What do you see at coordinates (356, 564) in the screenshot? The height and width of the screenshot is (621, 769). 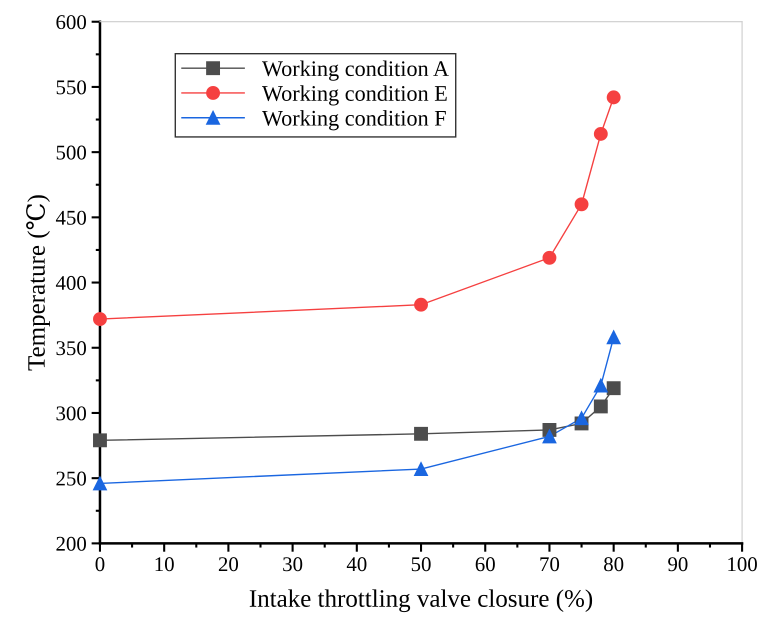 I see `x-tick-label: 40` at bounding box center [356, 564].